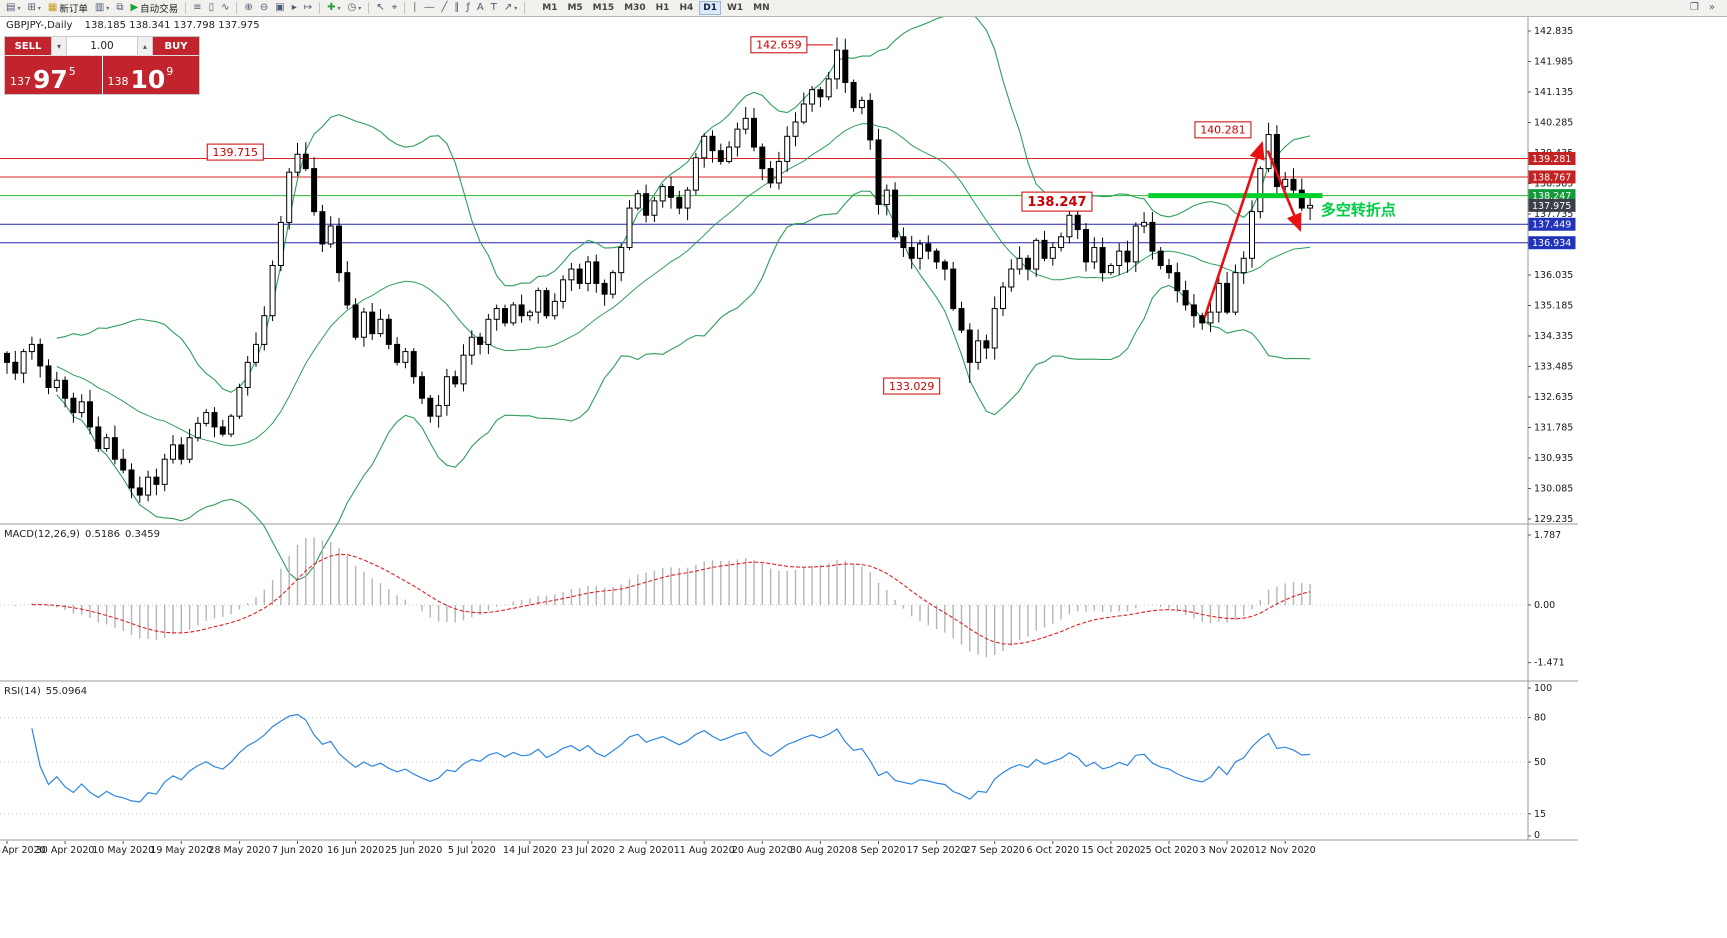  What do you see at coordinates (550, 8) in the screenshot?
I see `timeframe-m1: M1` at bounding box center [550, 8].